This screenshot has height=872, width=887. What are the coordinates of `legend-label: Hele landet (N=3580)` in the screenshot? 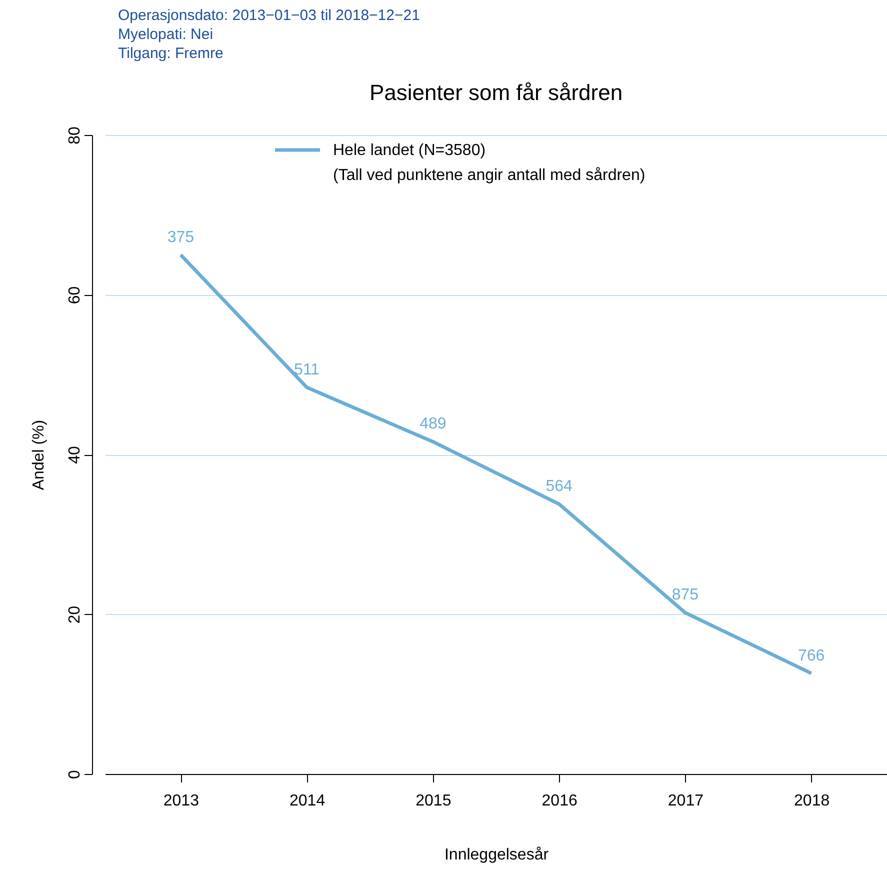 It's located at (409, 150).